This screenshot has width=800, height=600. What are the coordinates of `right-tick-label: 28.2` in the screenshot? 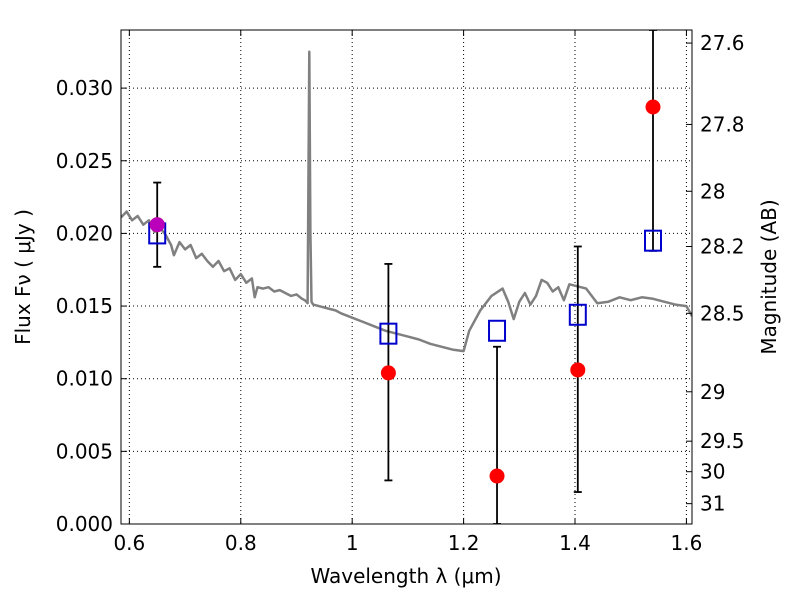 It's located at (722, 246).